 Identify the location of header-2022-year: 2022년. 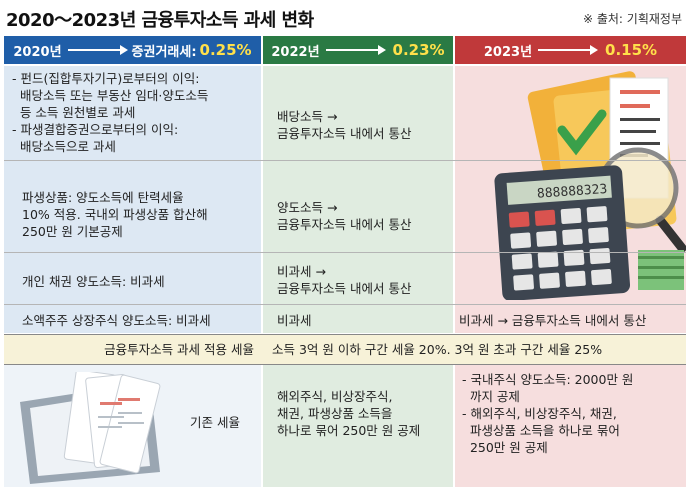
(295, 52).